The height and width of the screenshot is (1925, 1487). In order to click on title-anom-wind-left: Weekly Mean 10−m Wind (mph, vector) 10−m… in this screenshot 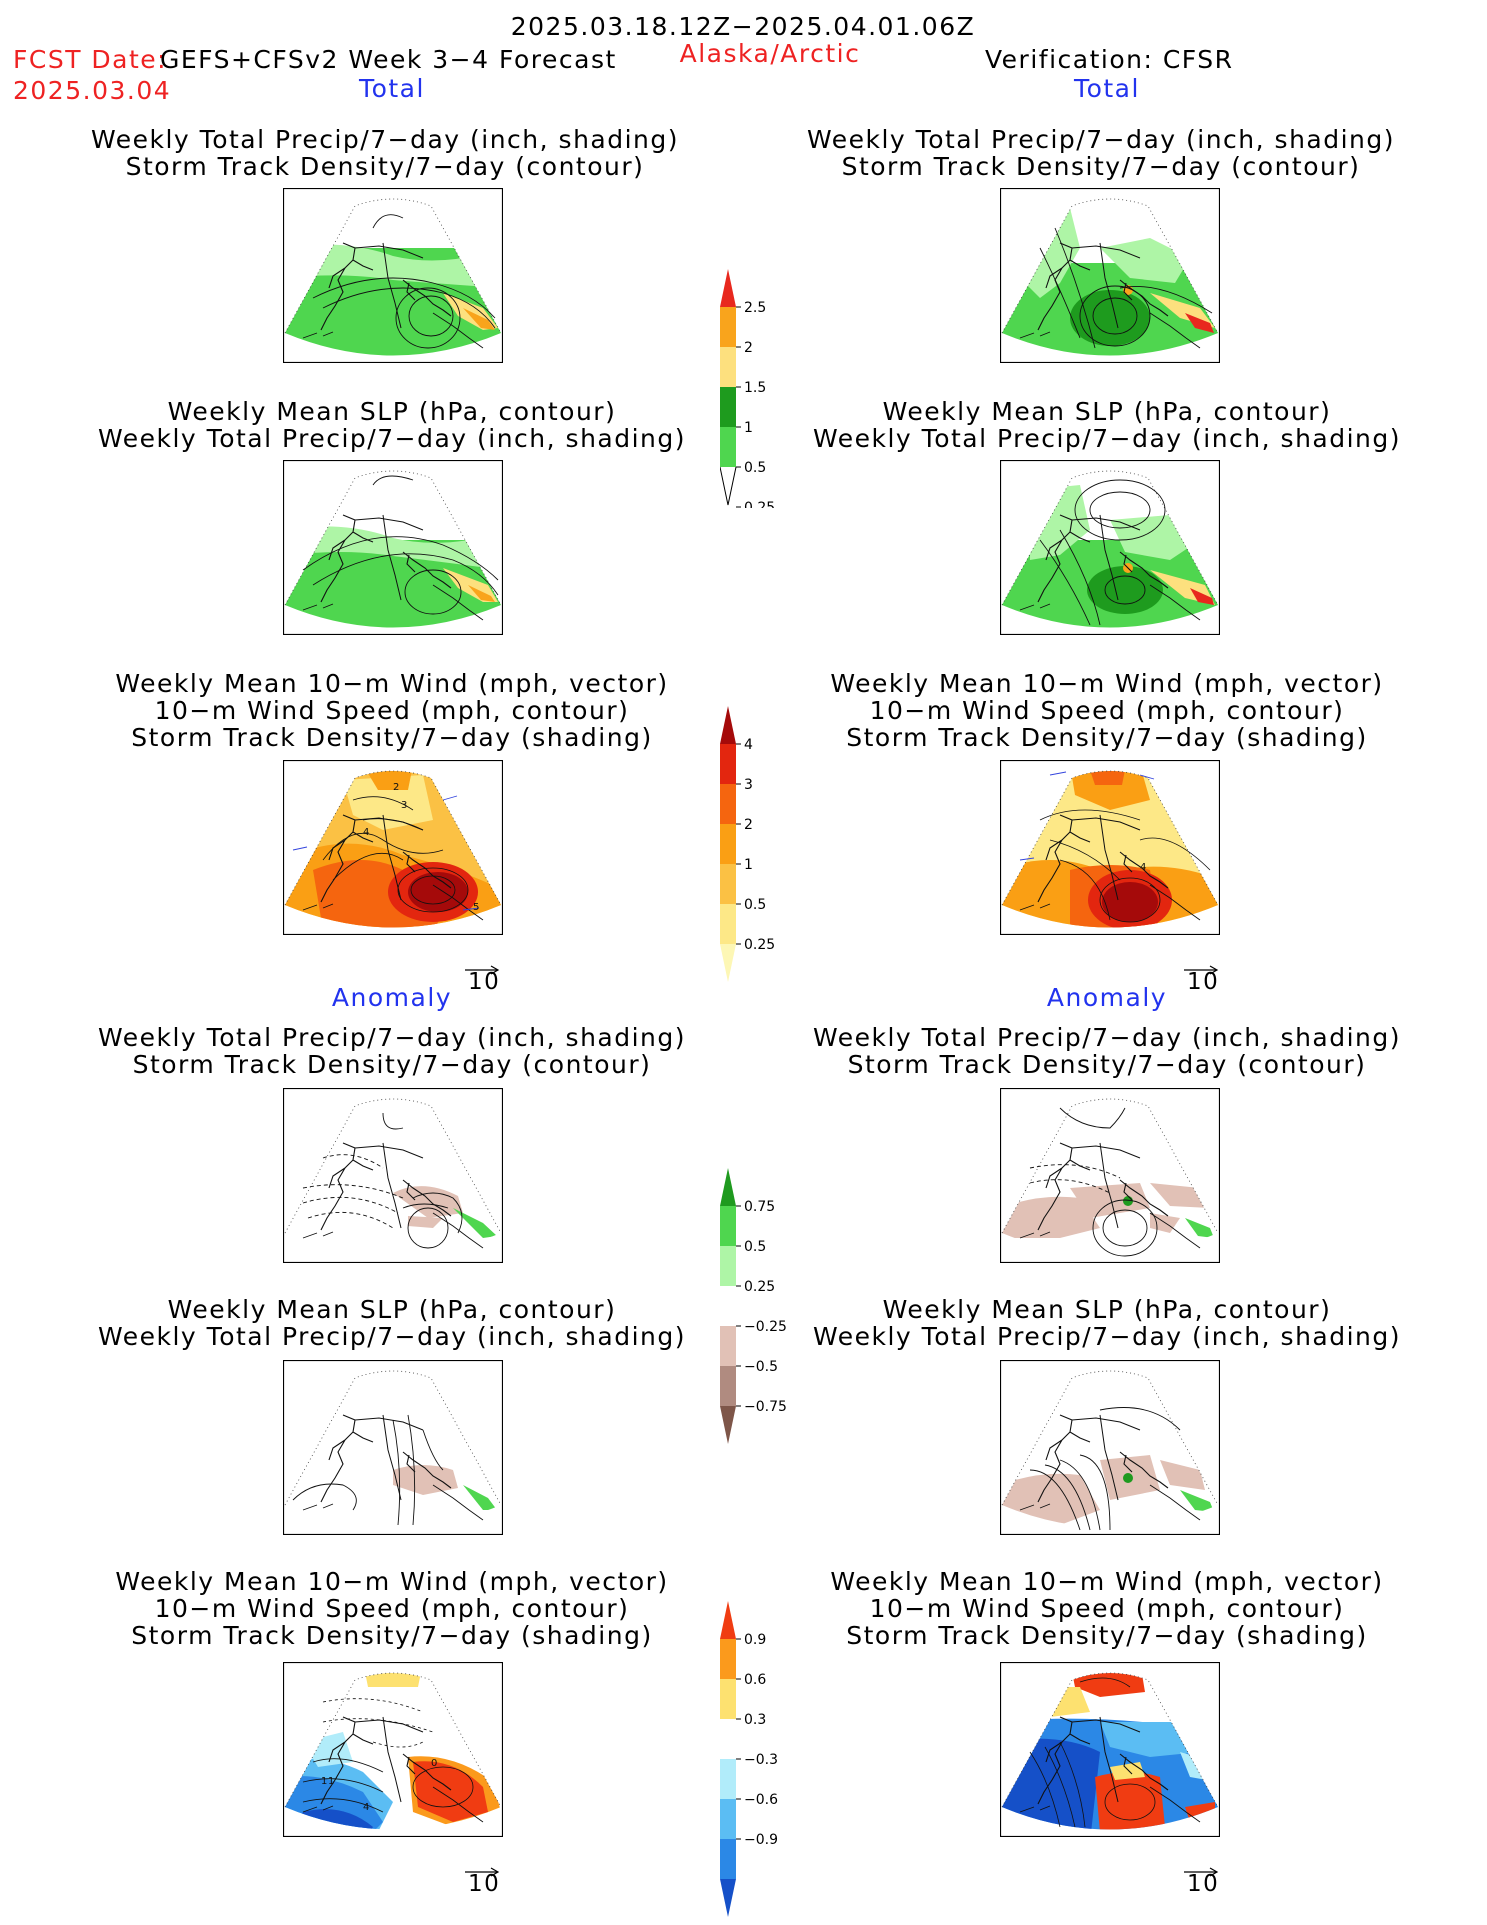, I will do `click(392, 1608)`.